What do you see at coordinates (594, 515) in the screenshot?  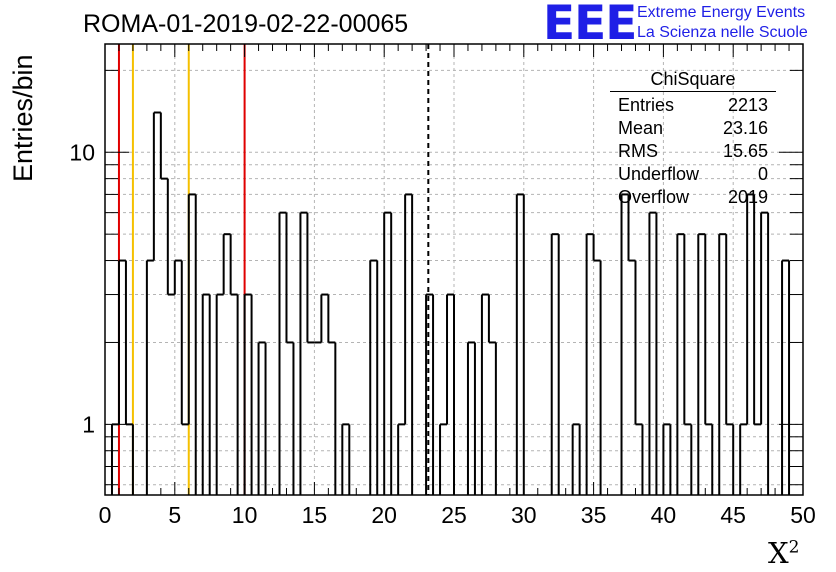 I see `x-tick-label: 35` at bounding box center [594, 515].